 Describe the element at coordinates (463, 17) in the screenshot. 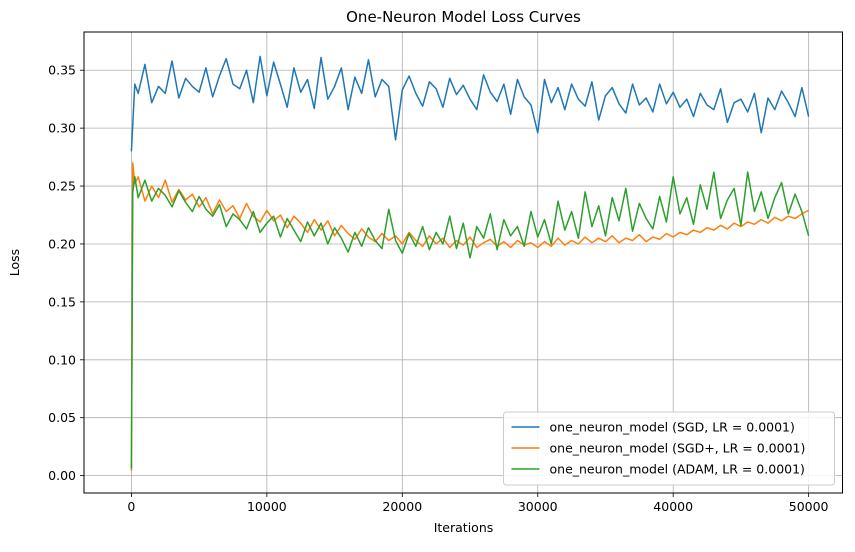

I see `chart-title: One-Neuron Model Loss Curves` at that location.